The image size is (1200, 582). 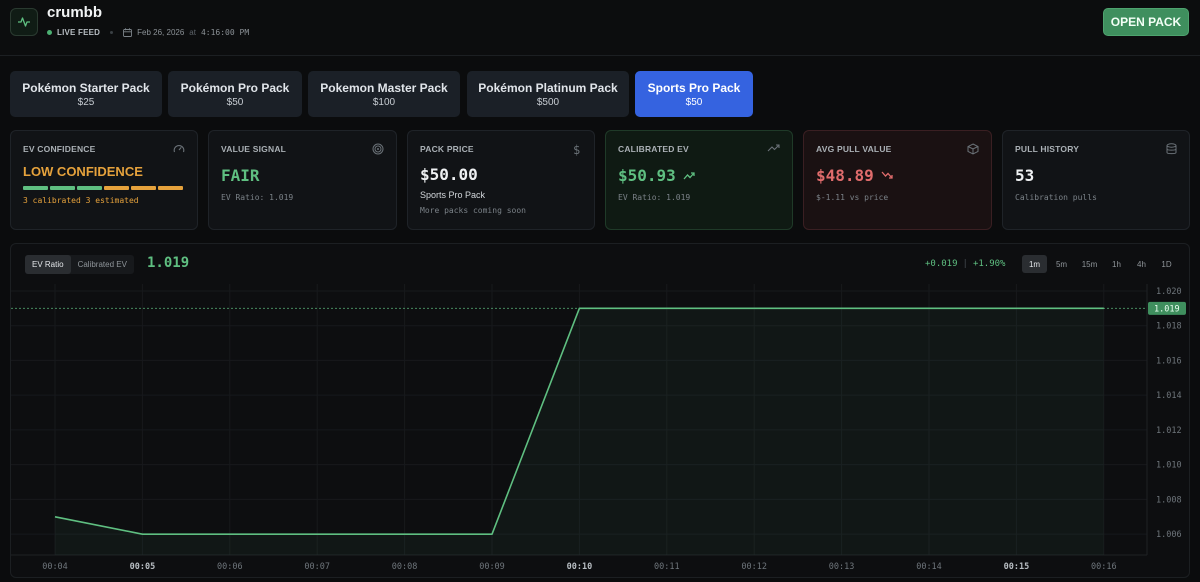 What do you see at coordinates (1169, 535) in the screenshot?
I see `y-tick-label: 1.006` at bounding box center [1169, 535].